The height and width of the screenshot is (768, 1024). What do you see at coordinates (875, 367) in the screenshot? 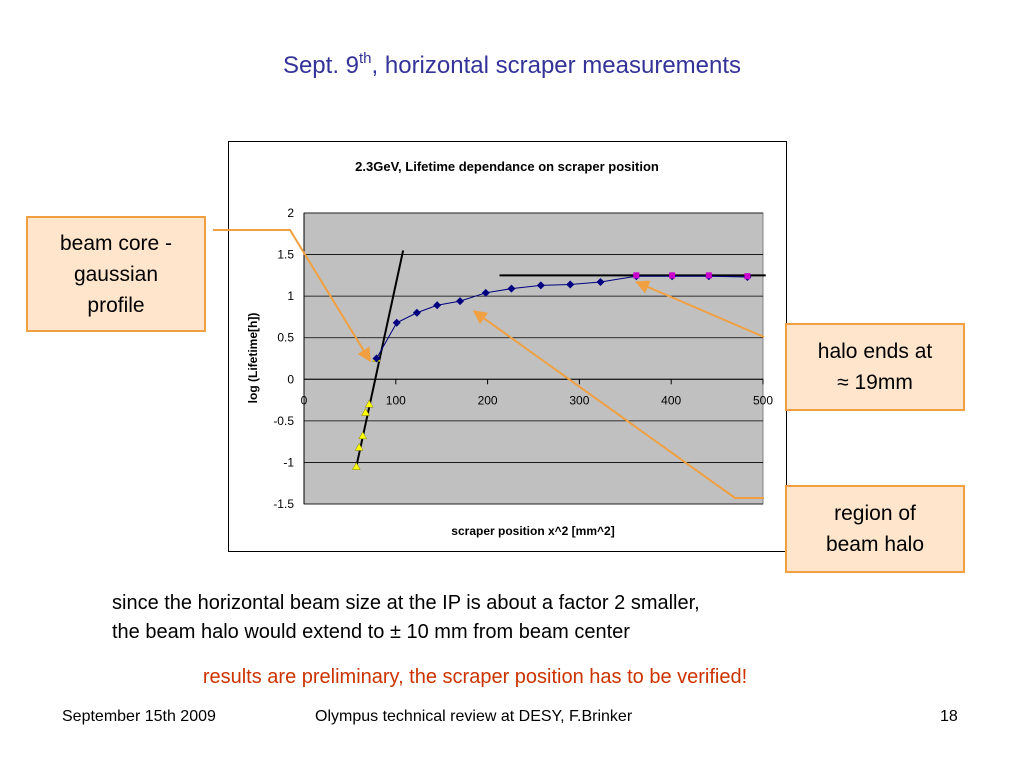
I see `callout-halo-ends: halo ends at ≈ 19mm` at bounding box center [875, 367].